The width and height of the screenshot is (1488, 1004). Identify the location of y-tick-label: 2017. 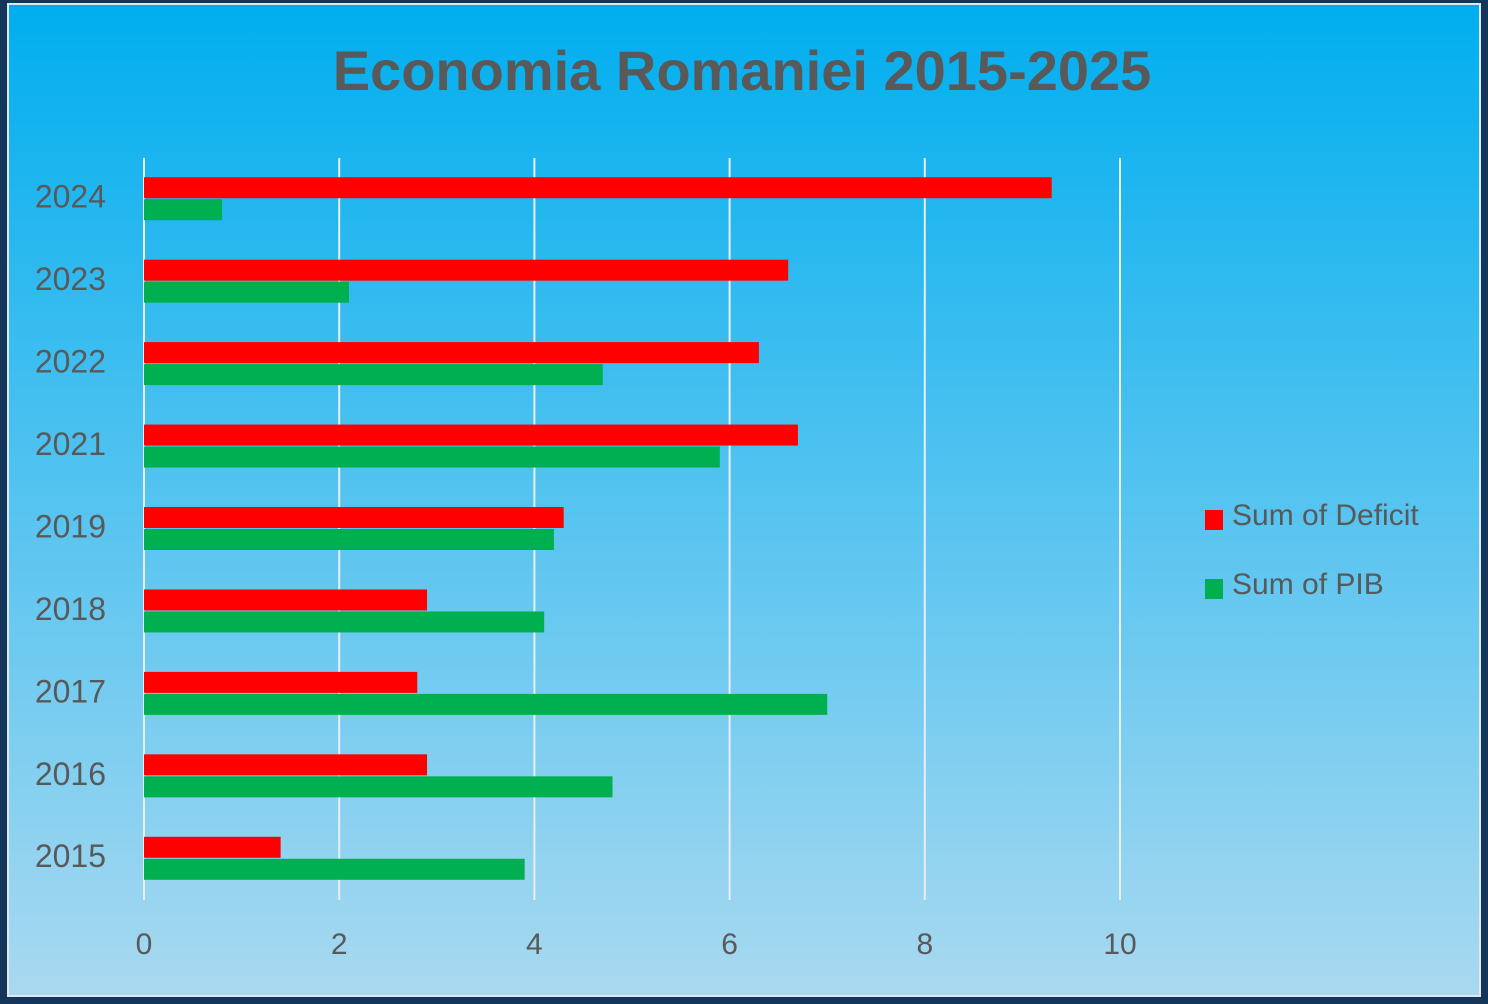
(70, 691).